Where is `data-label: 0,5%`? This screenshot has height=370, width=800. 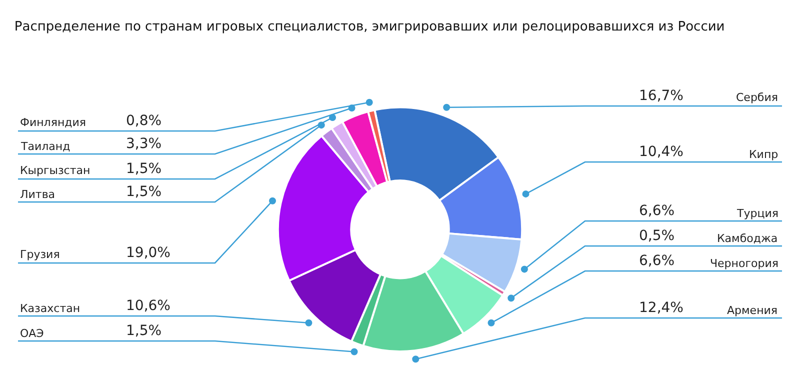 data-label: 0,5% is located at coordinates (657, 236).